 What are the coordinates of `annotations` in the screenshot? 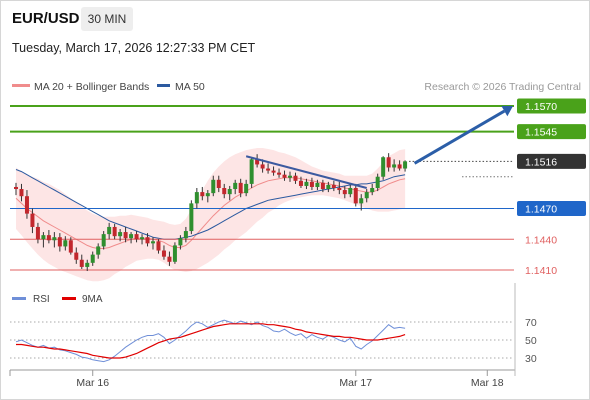 It's located at (379, 147).